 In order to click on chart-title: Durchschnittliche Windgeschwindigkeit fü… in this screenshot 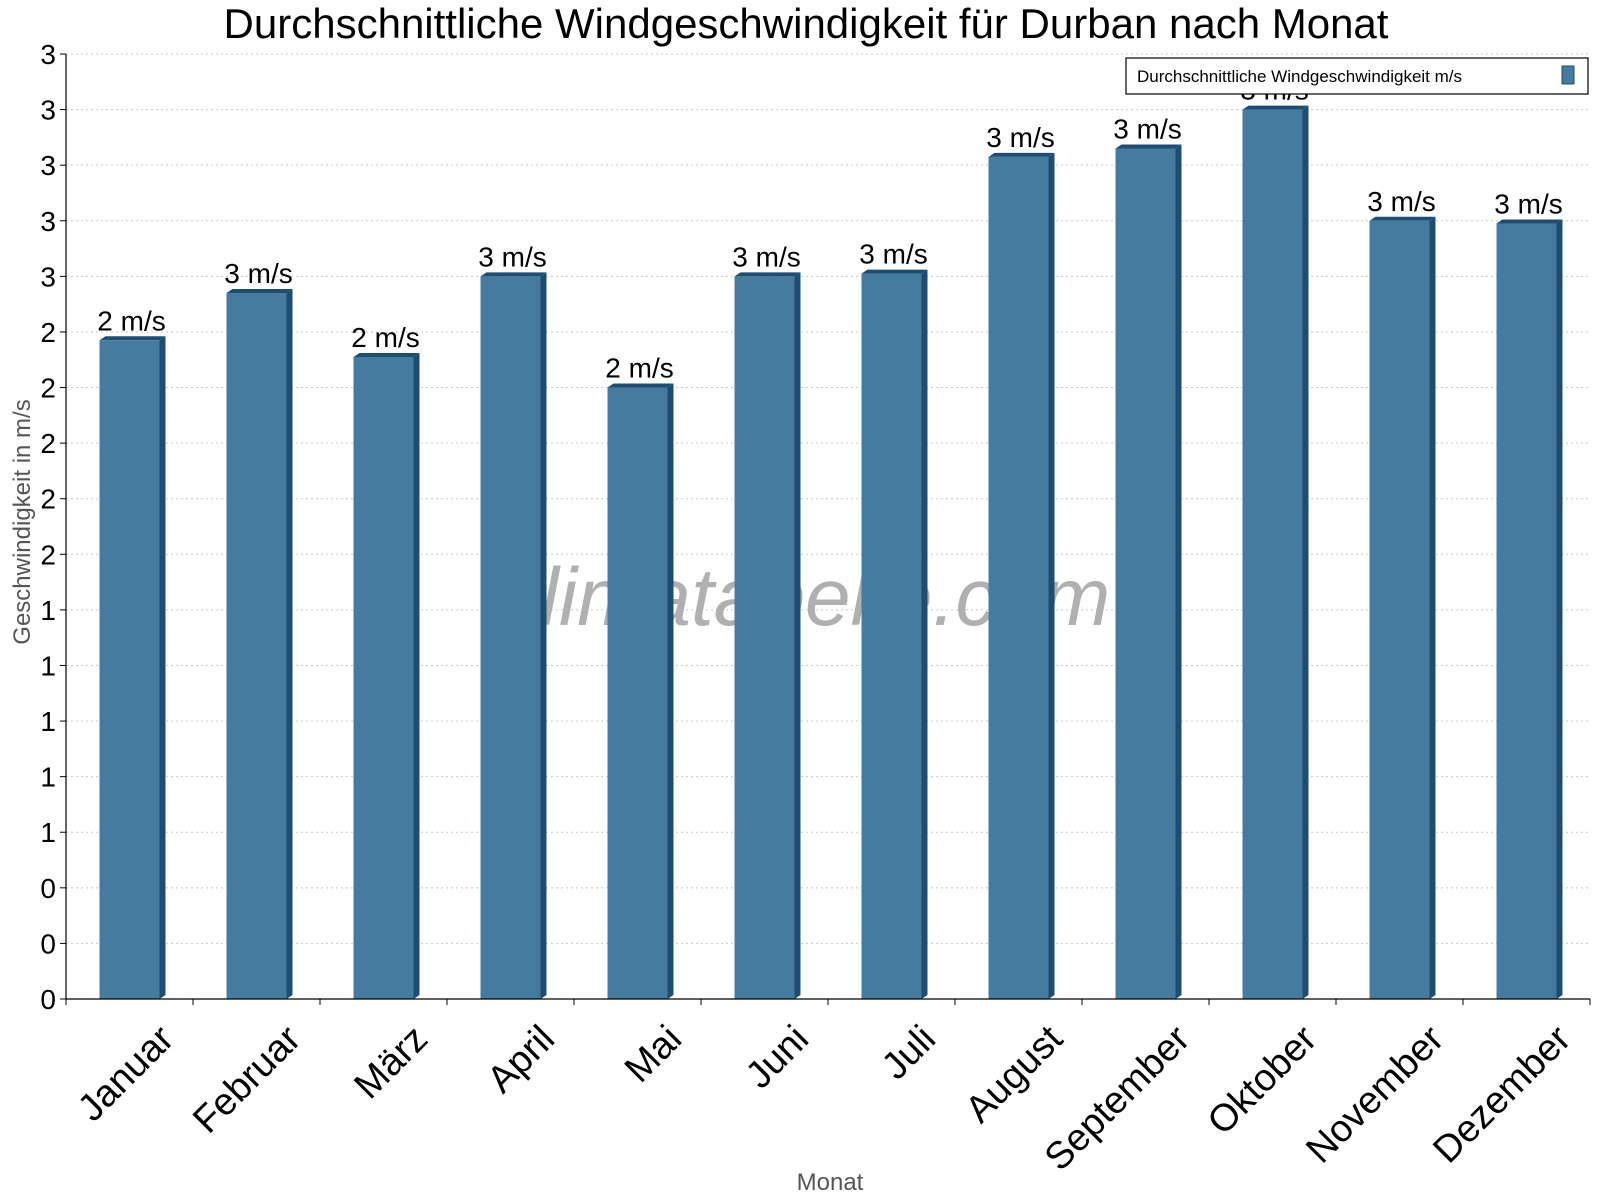, I will do `click(806, 23)`.